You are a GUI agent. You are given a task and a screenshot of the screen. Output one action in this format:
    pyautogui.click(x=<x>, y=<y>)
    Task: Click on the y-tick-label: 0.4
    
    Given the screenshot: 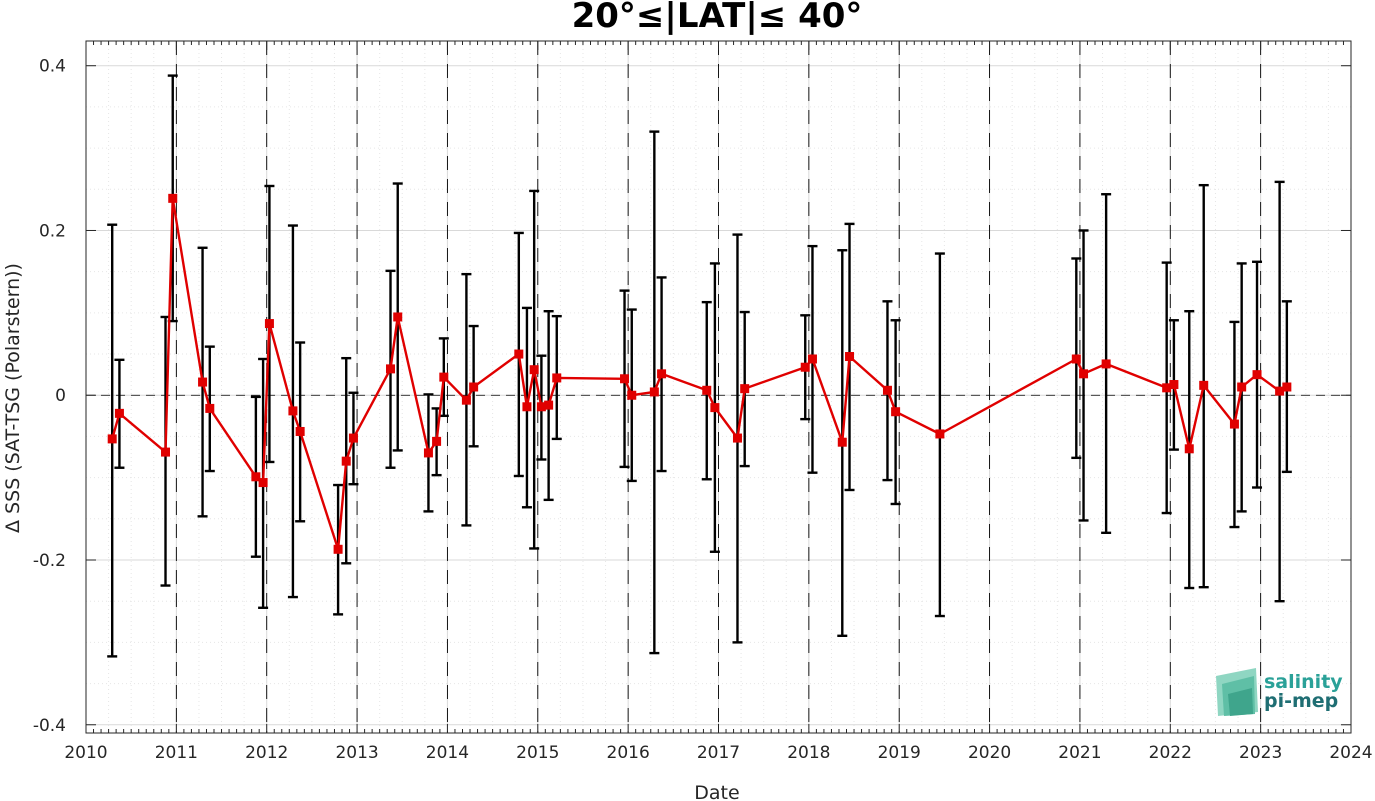 What is the action you would take?
    pyautogui.click(x=52, y=67)
    